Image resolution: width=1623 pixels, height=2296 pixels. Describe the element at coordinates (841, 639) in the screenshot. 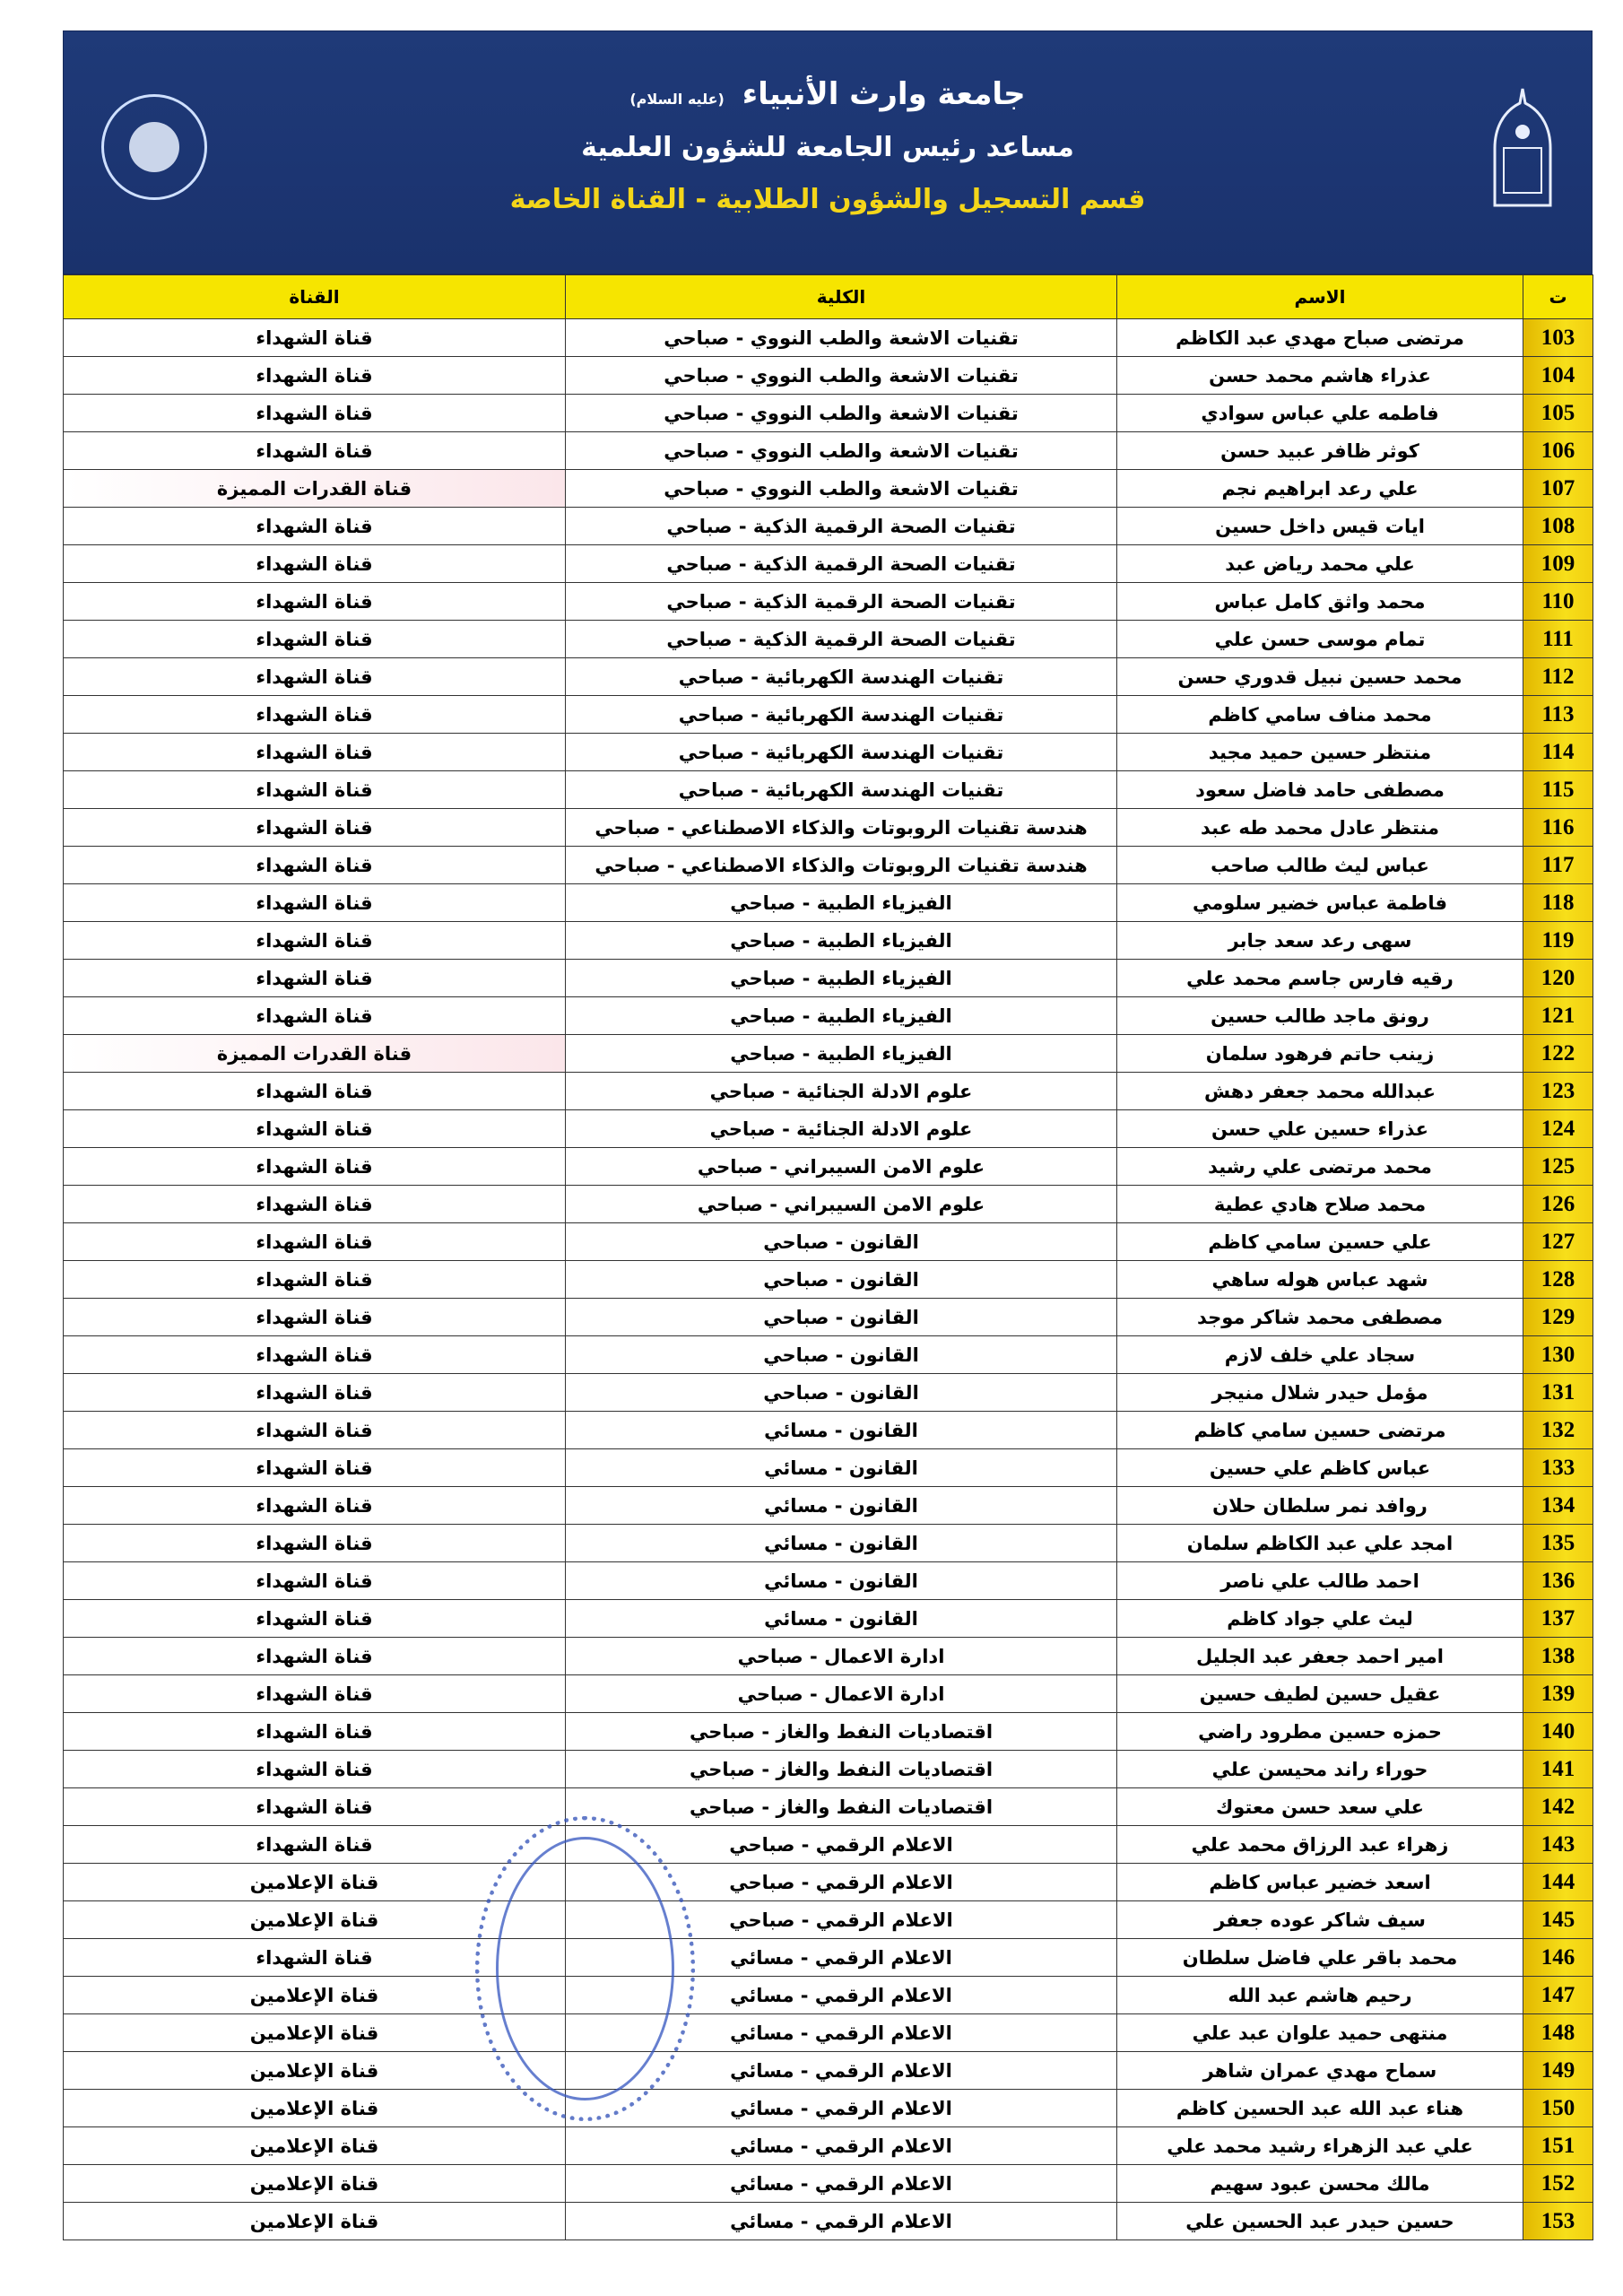

I see `college: تقنيات الصحة الرقمية الذكية - صباحي` at that location.